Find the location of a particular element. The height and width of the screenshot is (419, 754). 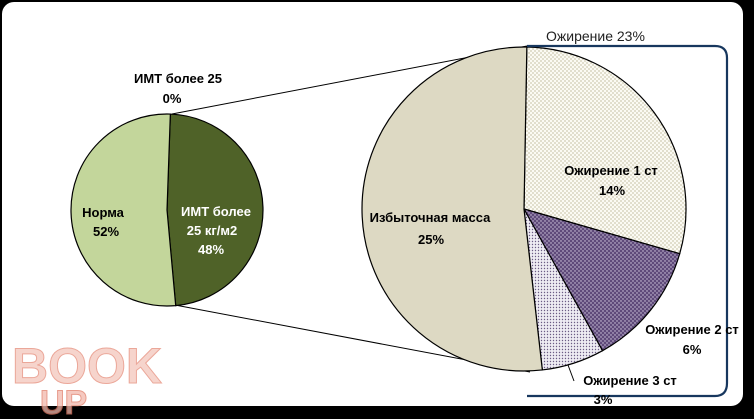

label-obesity3-name: Ожирение 3 ст is located at coordinates (630, 380).